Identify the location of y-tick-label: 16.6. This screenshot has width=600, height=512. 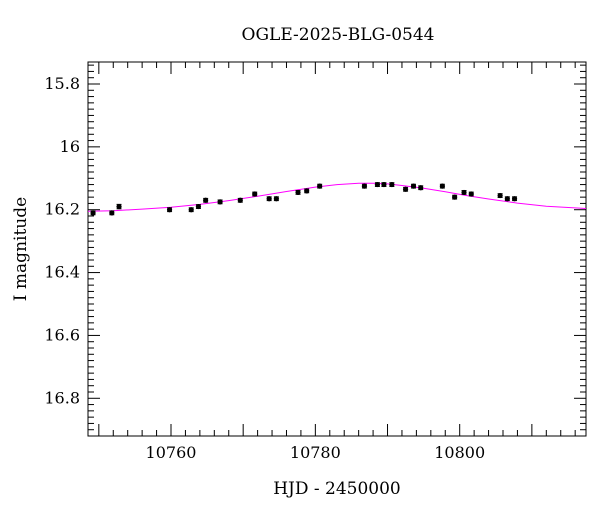
(62, 334).